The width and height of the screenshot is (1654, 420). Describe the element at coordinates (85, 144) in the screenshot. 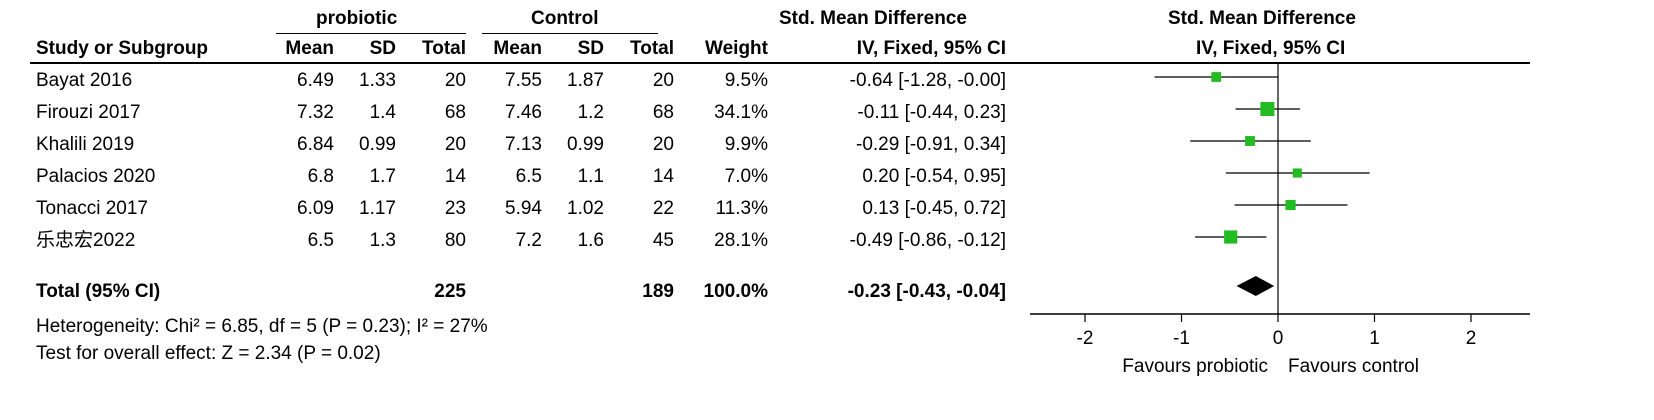

I see `study-name: Khalili 2019` at that location.